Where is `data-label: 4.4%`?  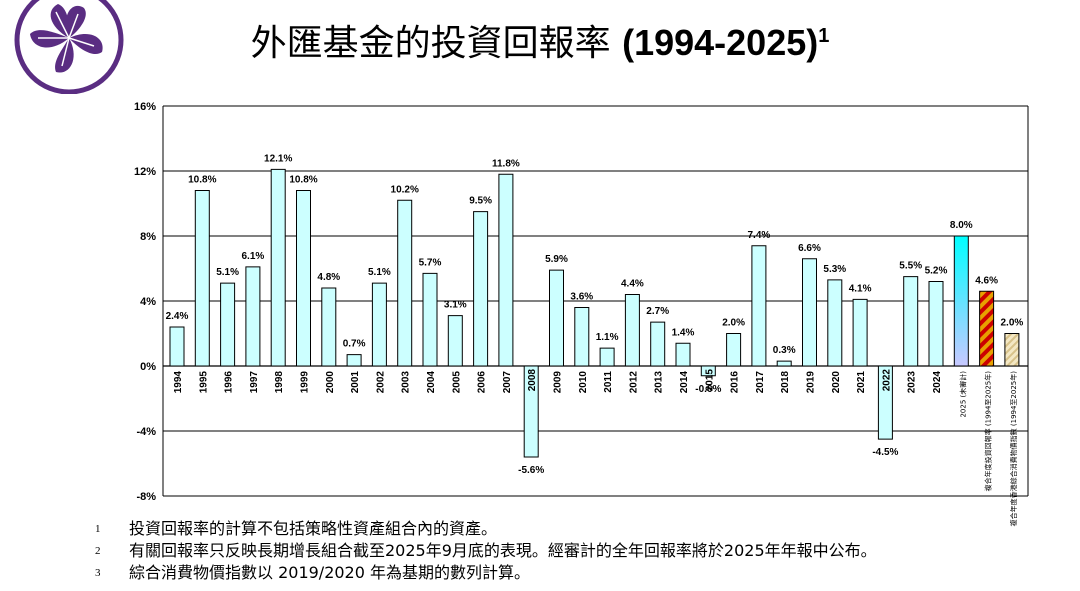
data-label: 4.4% is located at coordinates (632, 284).